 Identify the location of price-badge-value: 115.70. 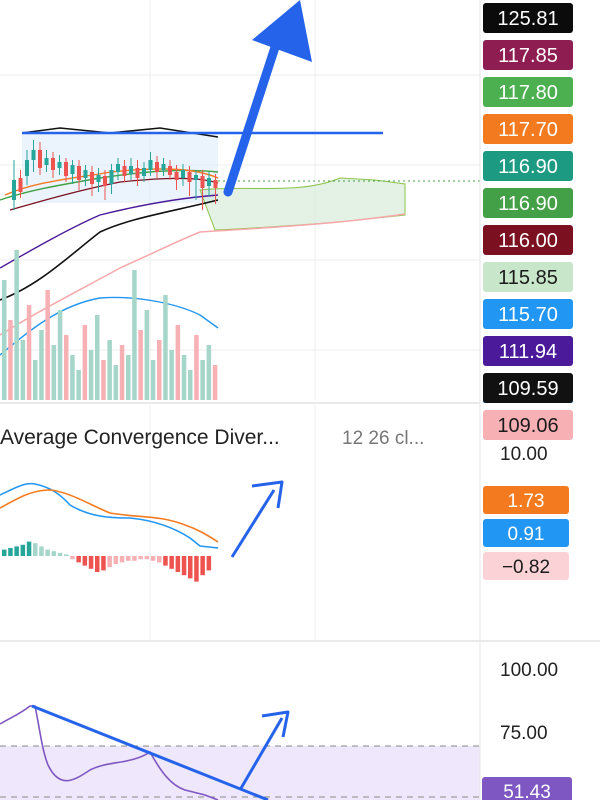
(528, 315).